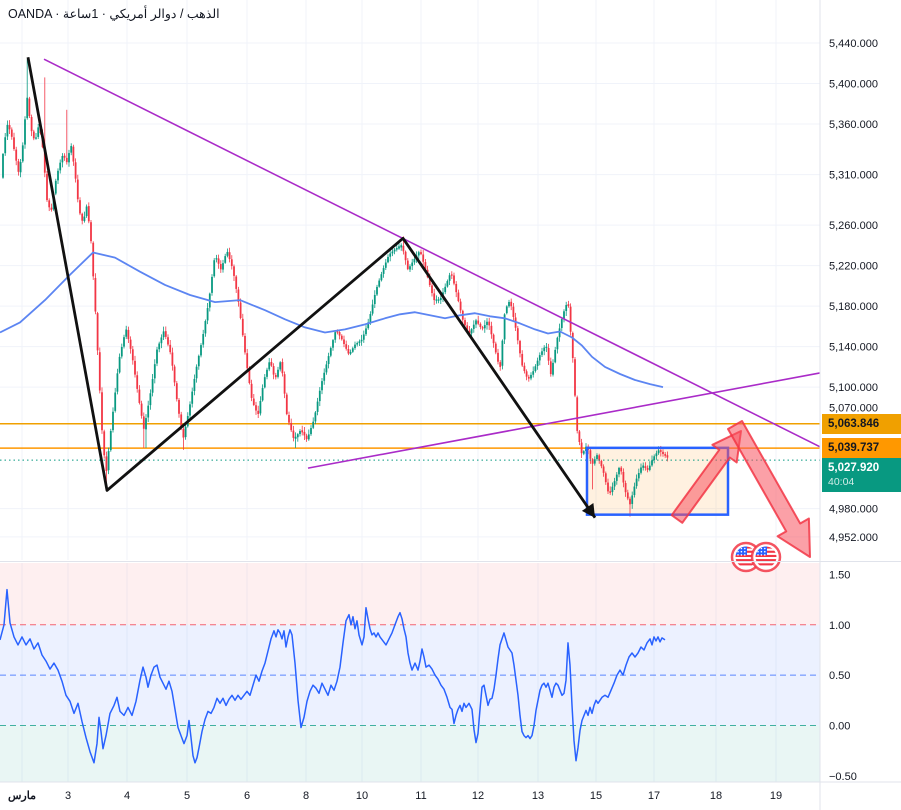  What do you see at coordinates (853, 125) in the screenshot?
I see `price-tick-label: 5,360.000` at bounding box center [853, 125].